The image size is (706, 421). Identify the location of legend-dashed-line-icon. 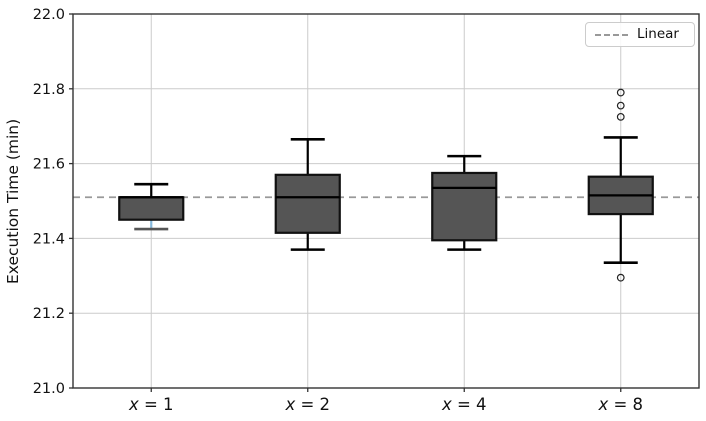
(611, 34).